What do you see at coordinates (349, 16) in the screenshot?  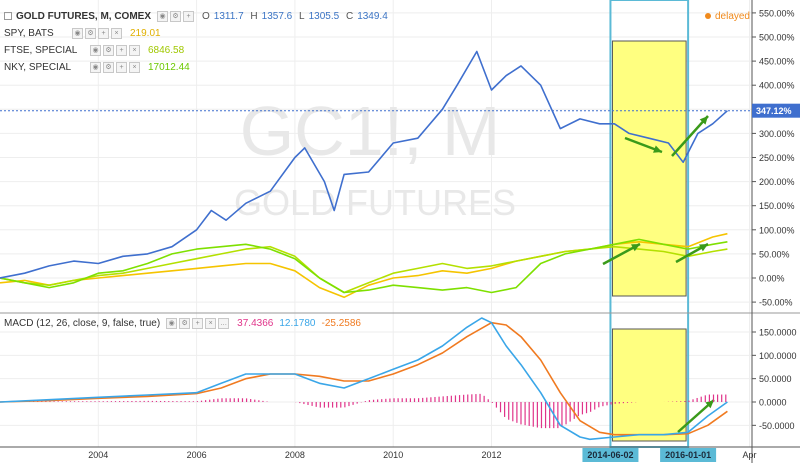 I see `close-label: C` at bounding box center [349, 16].